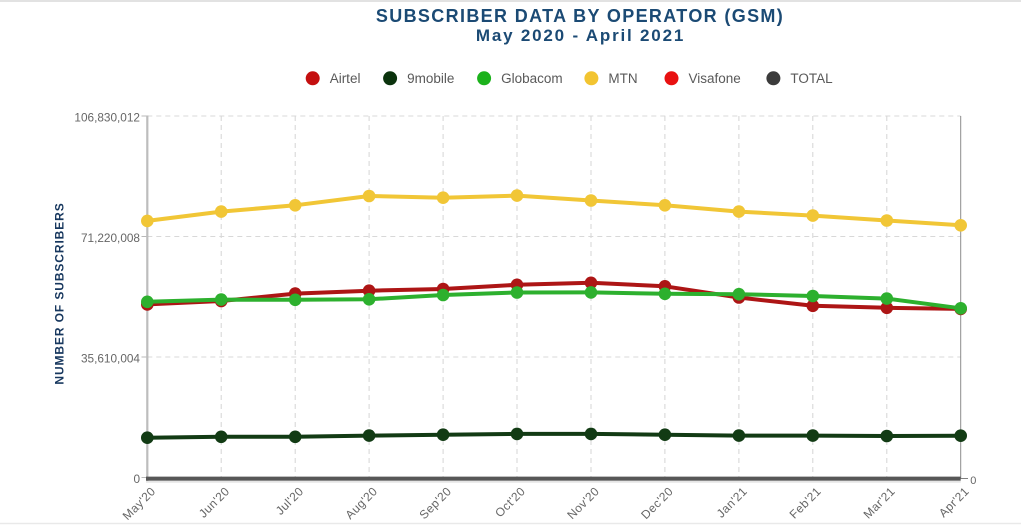  I want to click on svg-text: Globacom, so click(532, 78).